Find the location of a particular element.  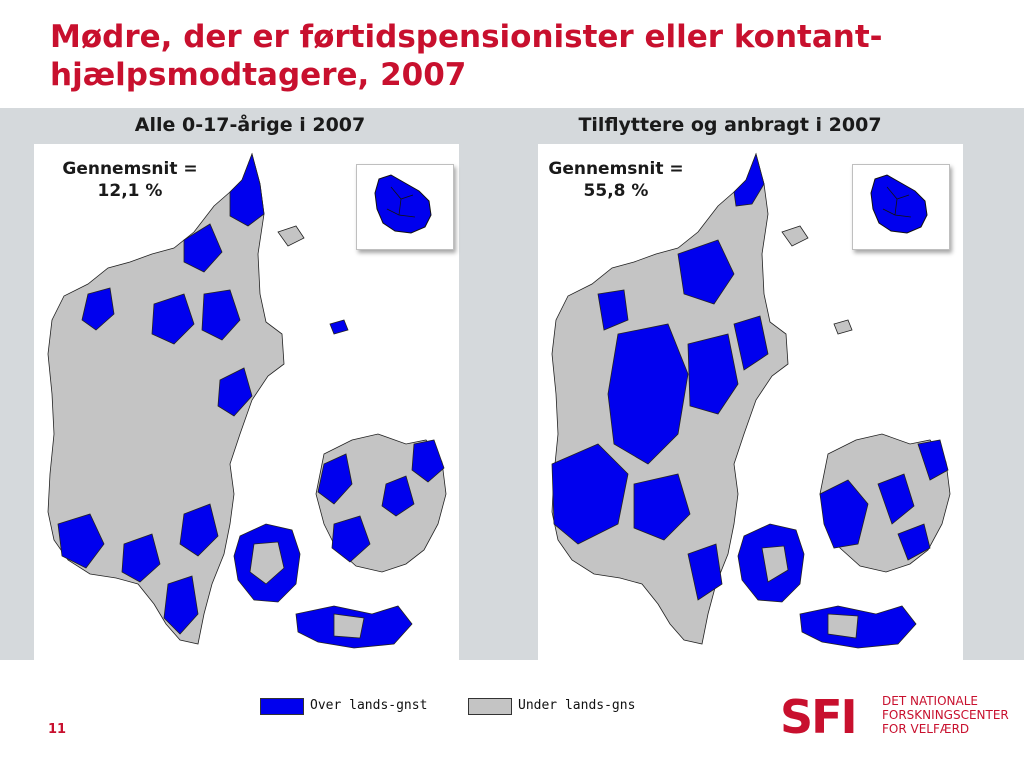

logo-line2: FORSKNINGSCENTER is located at coordinates (945, 715).